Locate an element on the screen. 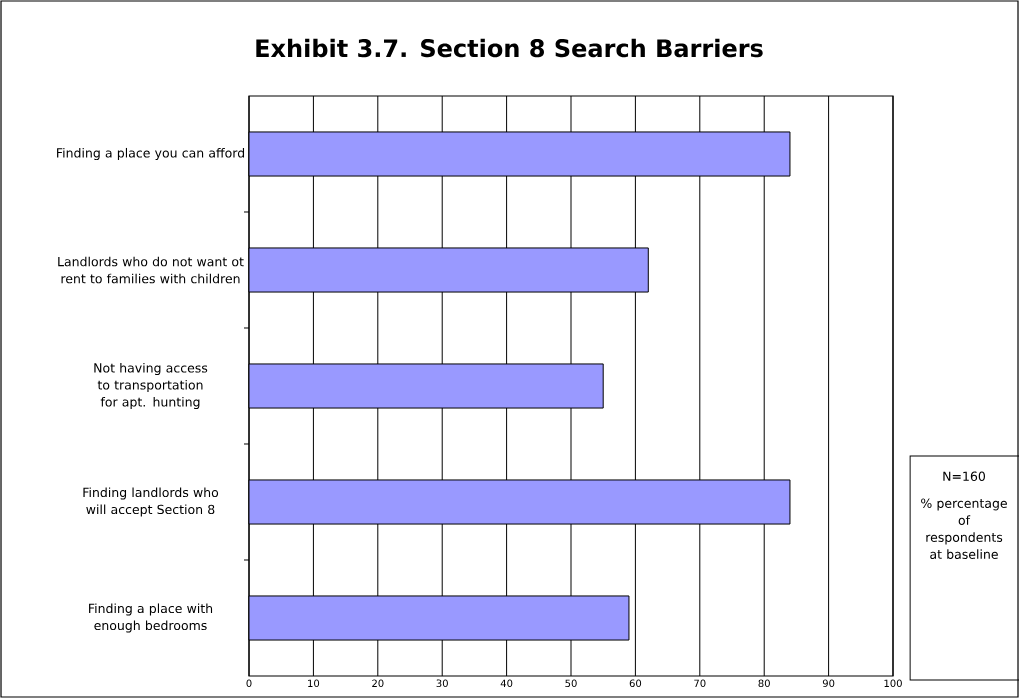  x-tick-label: 0 is located at coordinates (249, 683).